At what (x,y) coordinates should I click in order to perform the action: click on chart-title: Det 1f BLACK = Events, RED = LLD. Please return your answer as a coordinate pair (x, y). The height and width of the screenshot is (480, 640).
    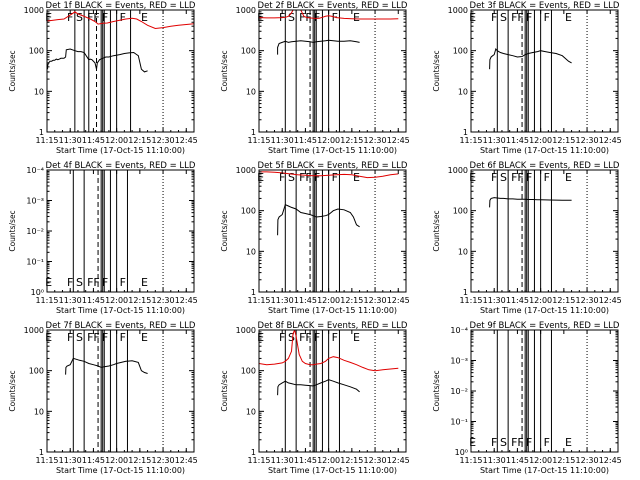
    Looking at the image, I should click on (121, 6).